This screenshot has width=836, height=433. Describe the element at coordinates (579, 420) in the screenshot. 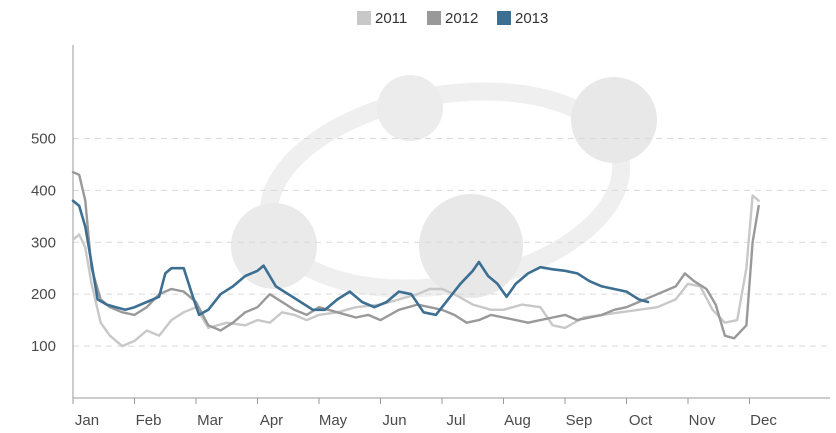

I see `x-tick-label: Sep` at that location.